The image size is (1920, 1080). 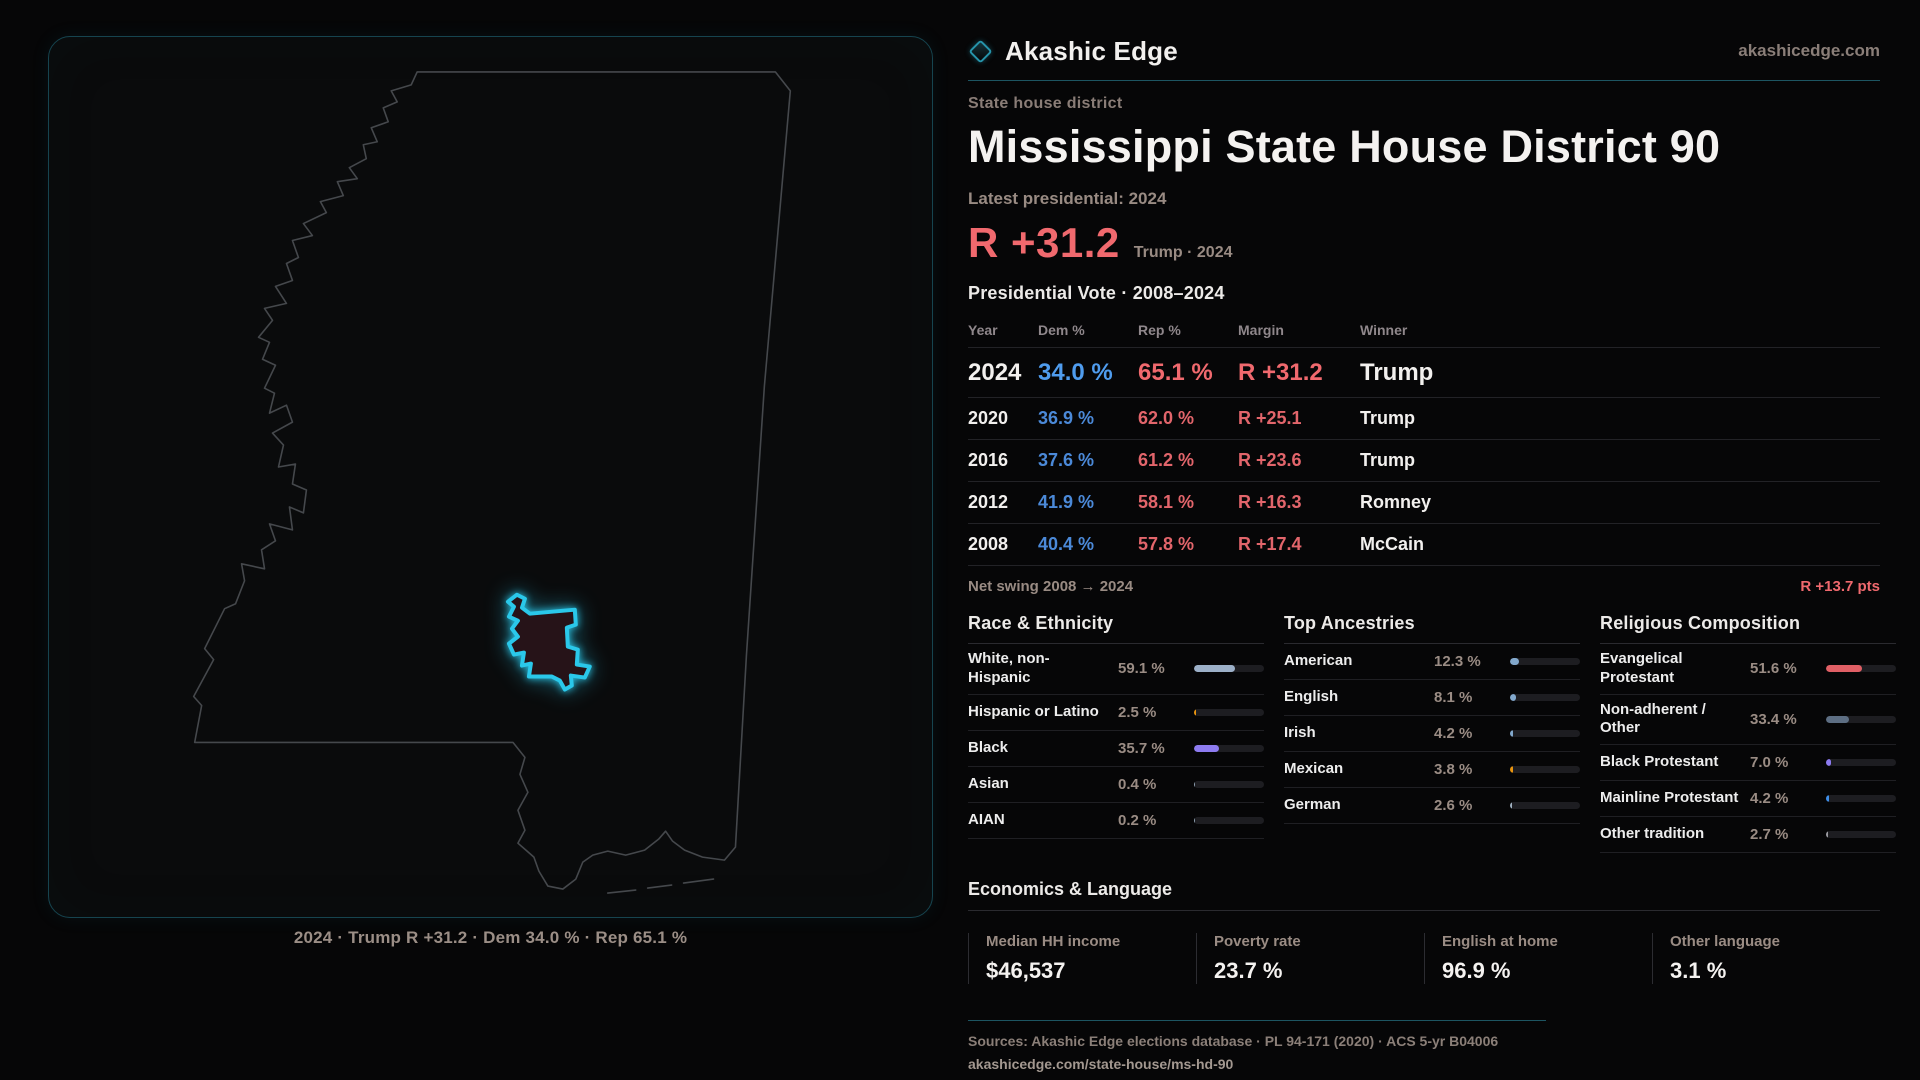 I want to click on demo-value: 51.6 %, so click(x=1773, y=669).